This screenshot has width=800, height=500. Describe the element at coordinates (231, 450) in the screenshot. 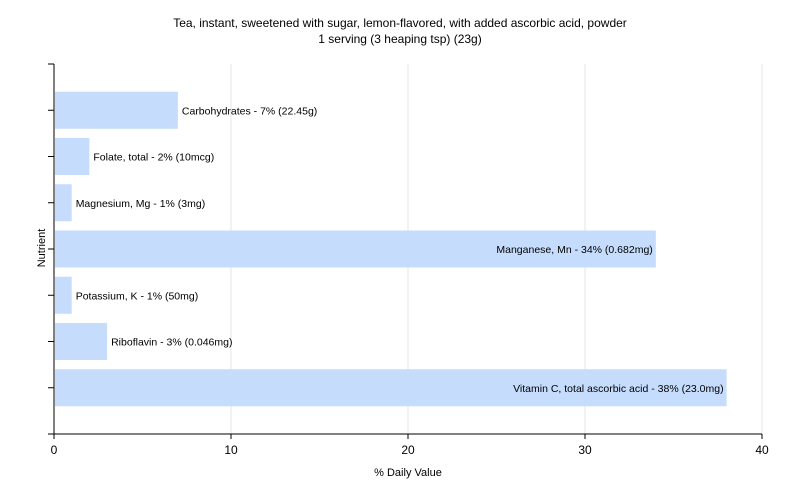

I see `x-tick-label: 10` at that location.